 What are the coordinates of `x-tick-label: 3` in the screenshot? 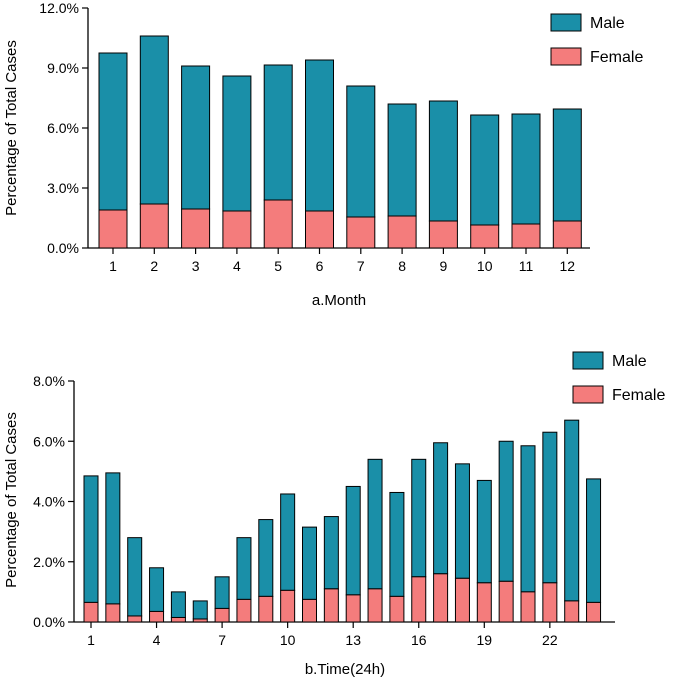 It's located at (196, 266).